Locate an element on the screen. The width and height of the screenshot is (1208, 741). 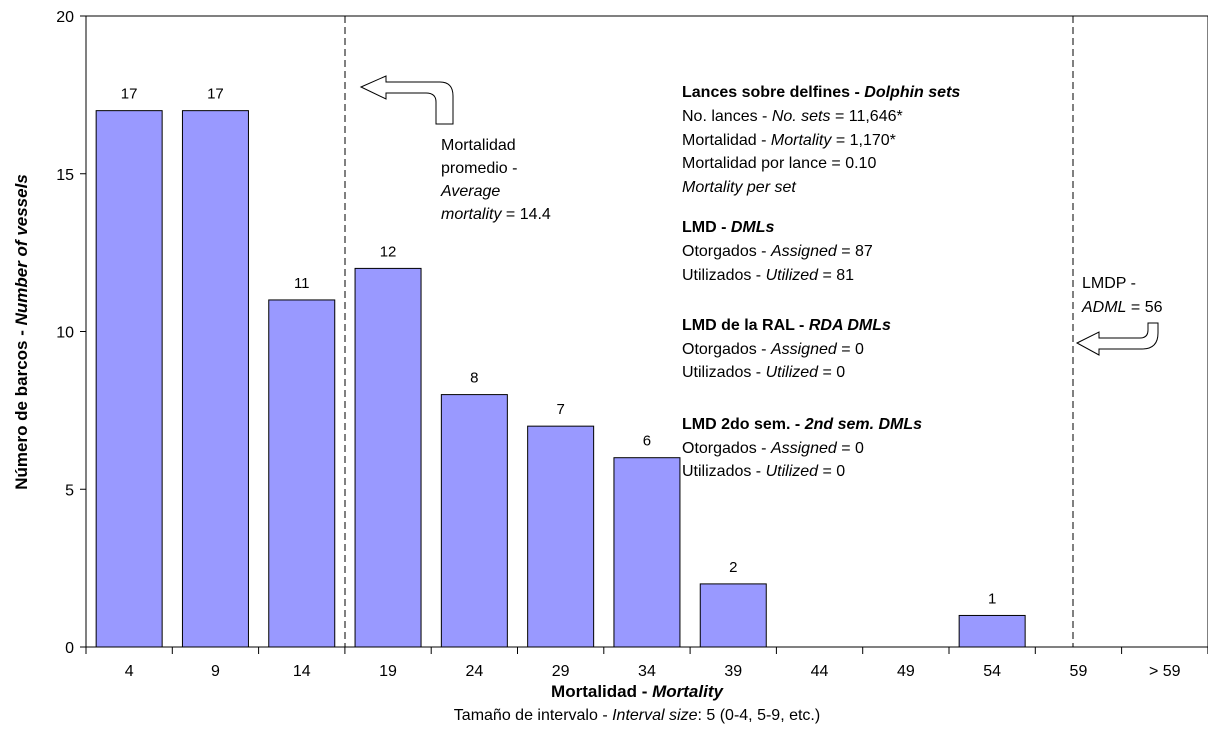
x-tick-label: 24 is located at coordinates (474, 671).